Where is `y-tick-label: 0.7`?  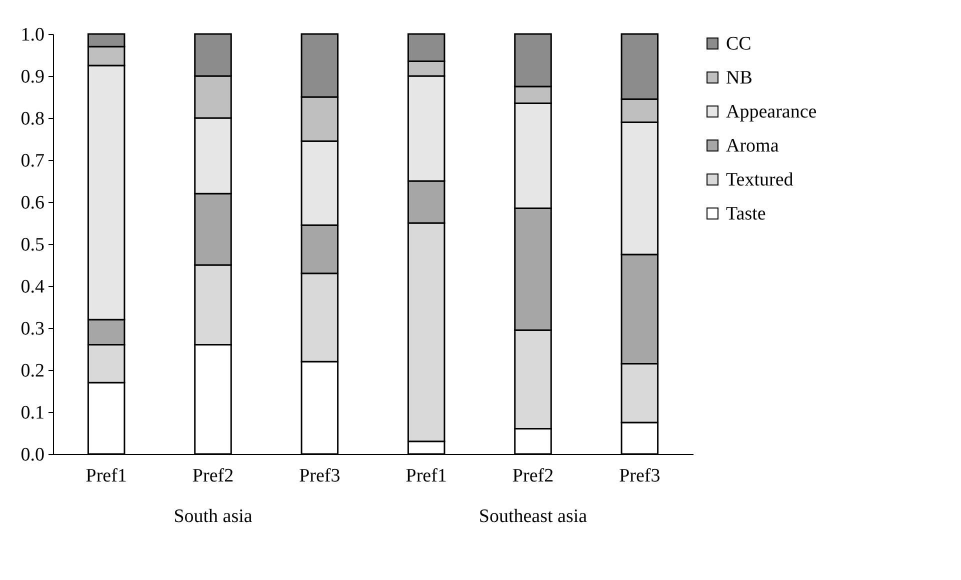
y-tick-label: 0.7 is located at coordinates (32, 161).